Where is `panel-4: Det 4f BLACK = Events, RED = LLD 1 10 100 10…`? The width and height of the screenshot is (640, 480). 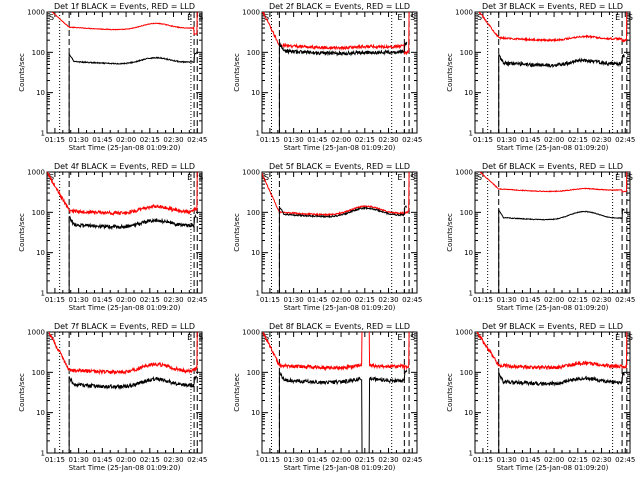
panel-4: Det 4f BLACK = Events, RED = LLD 1 10 100 10… is located at coordinates (112, 237).